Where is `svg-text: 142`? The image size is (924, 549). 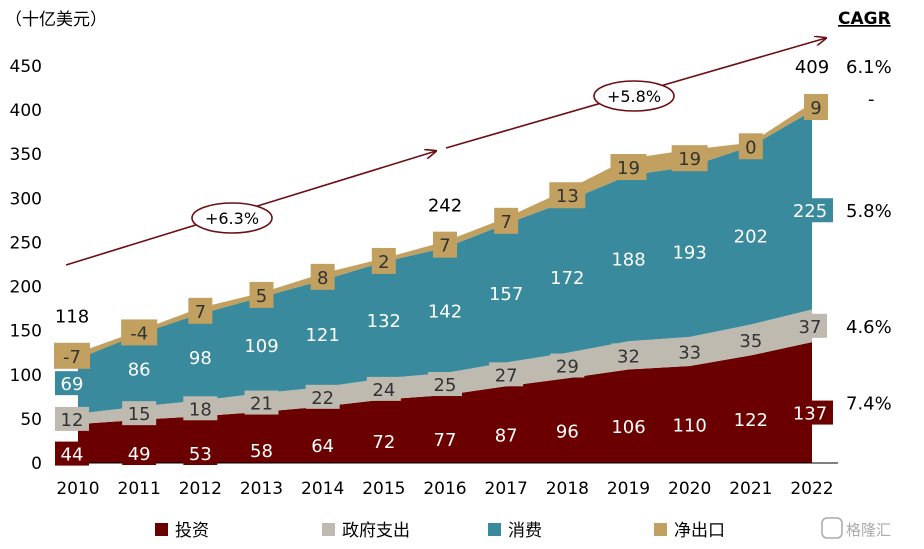 svg-text: 142 is located at coordinates (445, 311).